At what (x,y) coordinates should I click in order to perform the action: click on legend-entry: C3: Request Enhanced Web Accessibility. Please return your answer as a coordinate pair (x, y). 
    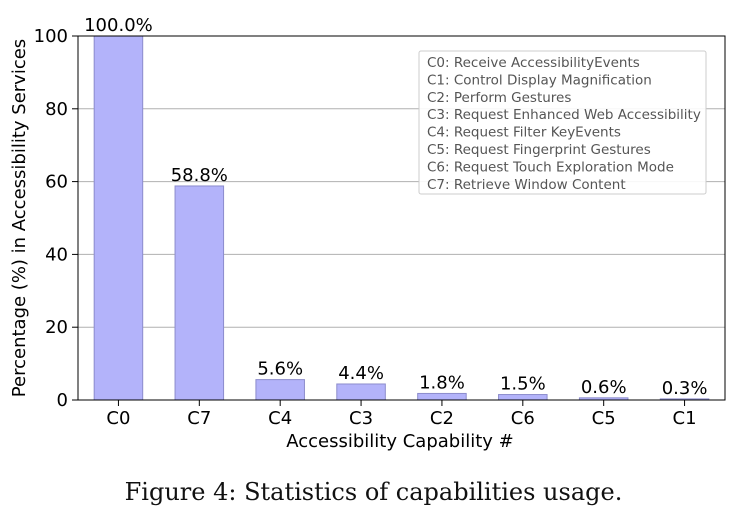
    Looking at the image, I should click on (564, 115).